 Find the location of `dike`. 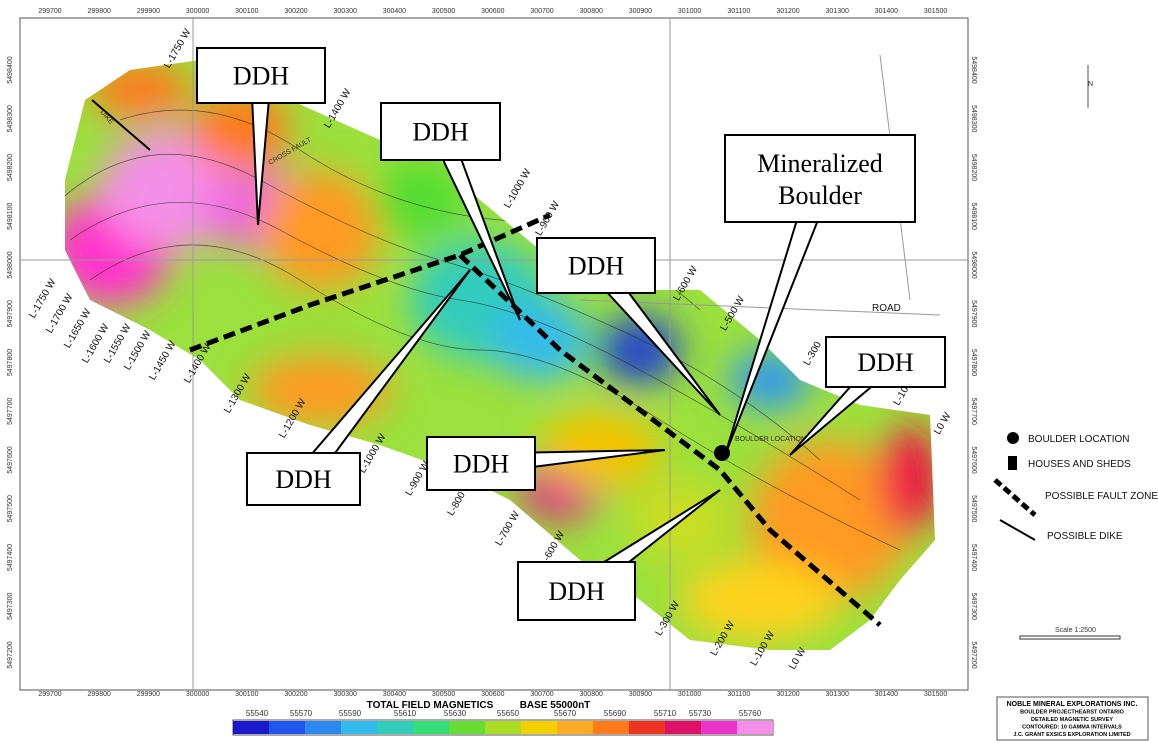

dike is located at coordinates (121, 125).